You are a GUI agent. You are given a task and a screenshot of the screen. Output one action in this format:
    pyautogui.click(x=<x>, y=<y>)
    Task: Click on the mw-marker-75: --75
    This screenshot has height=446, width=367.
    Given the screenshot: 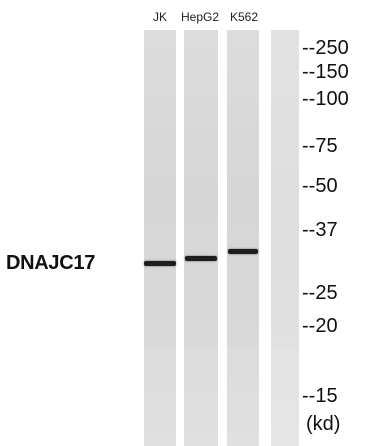 What is the action you would take?
    pyautogui.click(x=320, y=146)
    